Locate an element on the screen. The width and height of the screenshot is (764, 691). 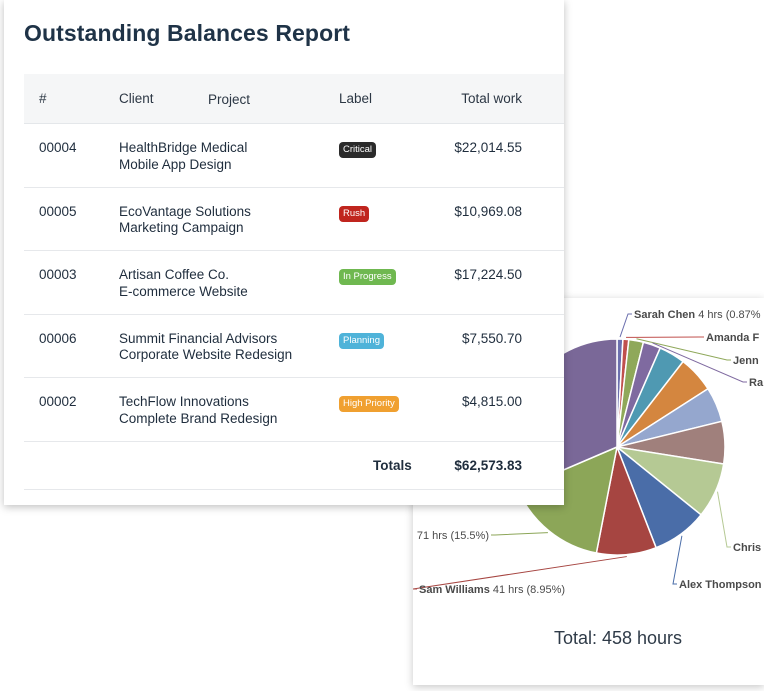
invoice-number: 00006 is located at coordinates (58, 338).